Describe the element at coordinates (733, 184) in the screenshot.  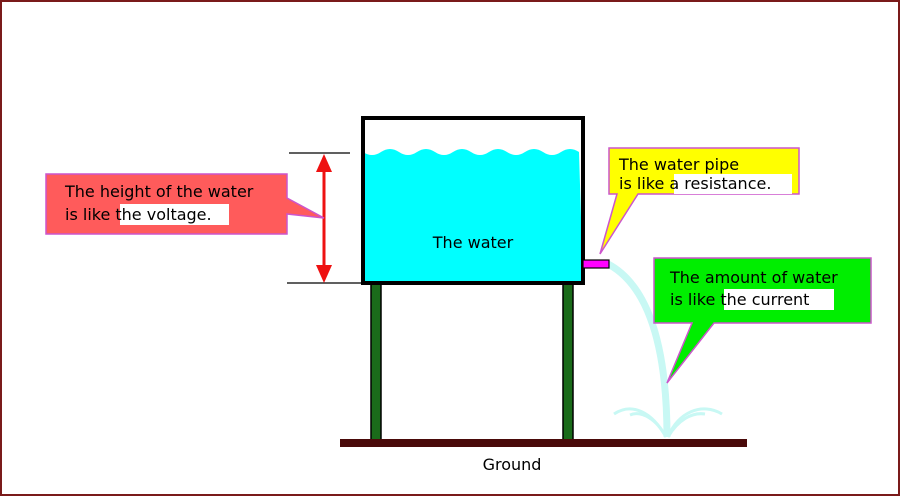
I see `resistance-highlight` at that location.